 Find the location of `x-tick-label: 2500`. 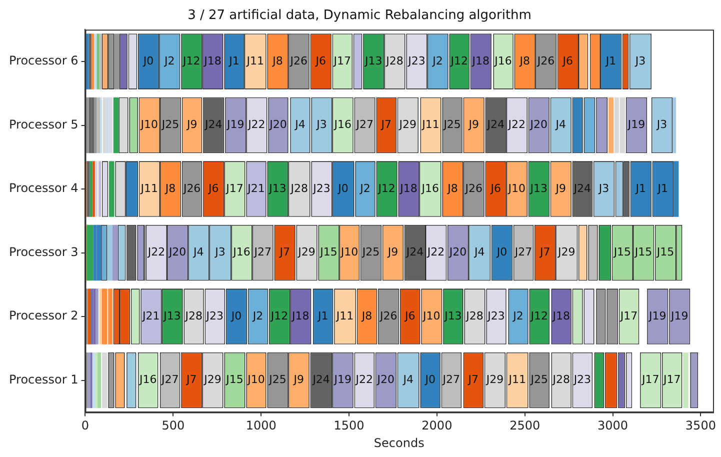

x-tick-label: 2500 is located at coordinates (525, 425).